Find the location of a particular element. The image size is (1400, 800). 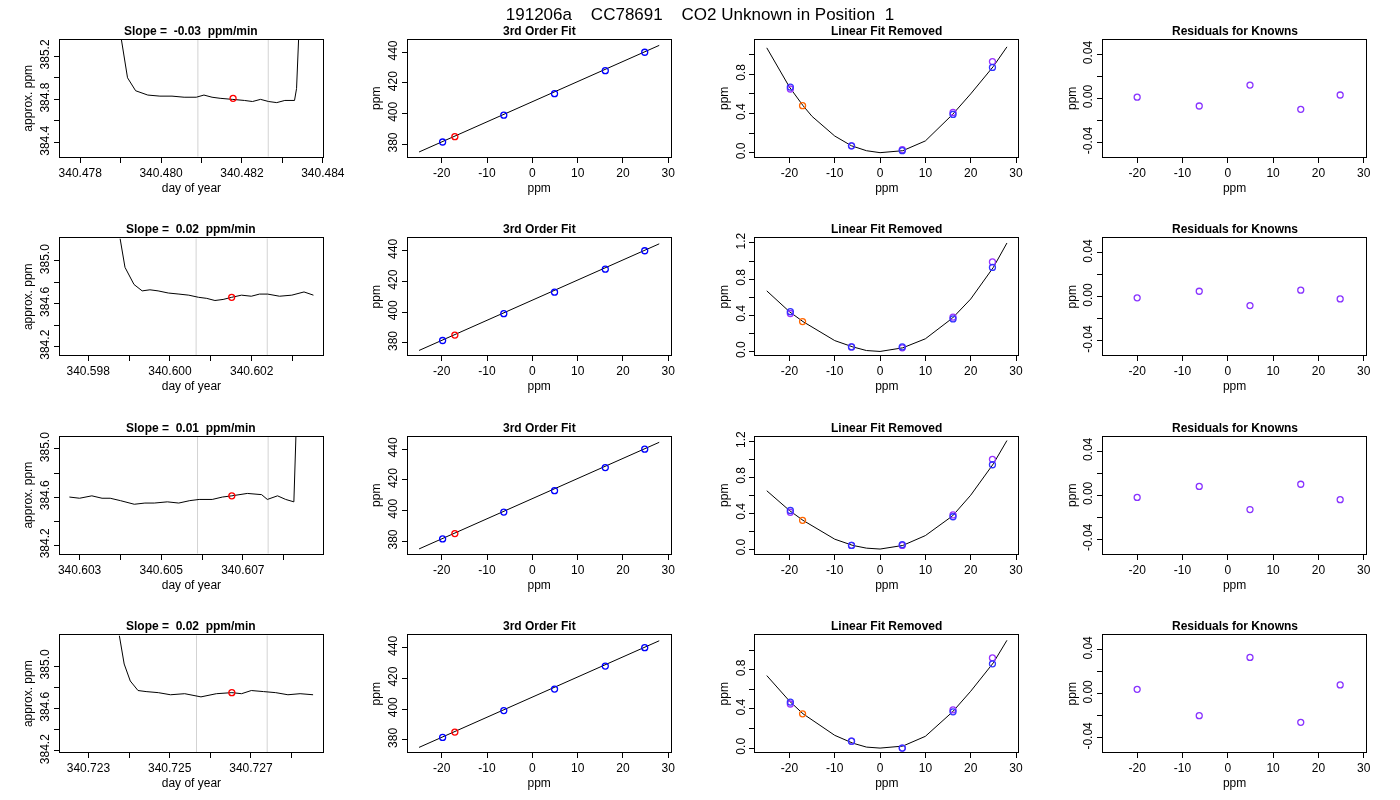

y-tick-label: 0.0 is located at coordinates (740, 349).